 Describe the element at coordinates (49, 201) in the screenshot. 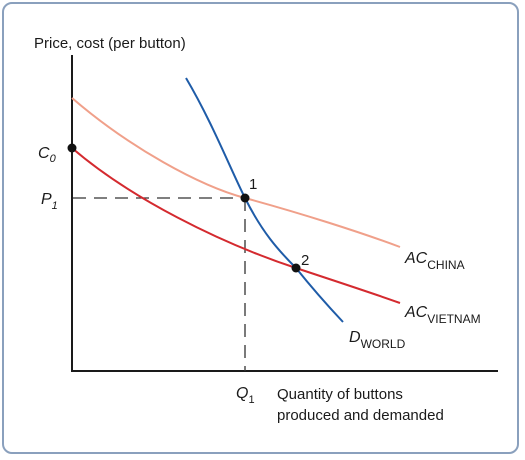

I see `p1-label: P1` at that location.